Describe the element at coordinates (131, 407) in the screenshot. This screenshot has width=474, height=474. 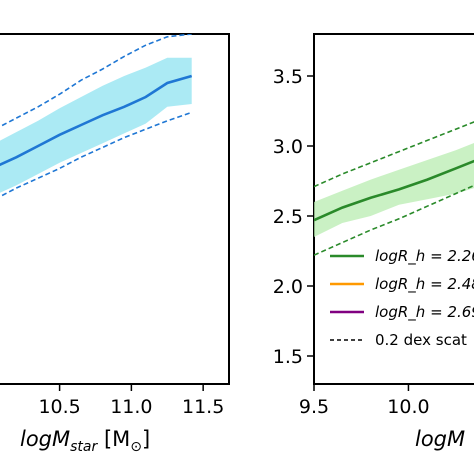
I see `left-x-tick-label: 11.0` at that location.